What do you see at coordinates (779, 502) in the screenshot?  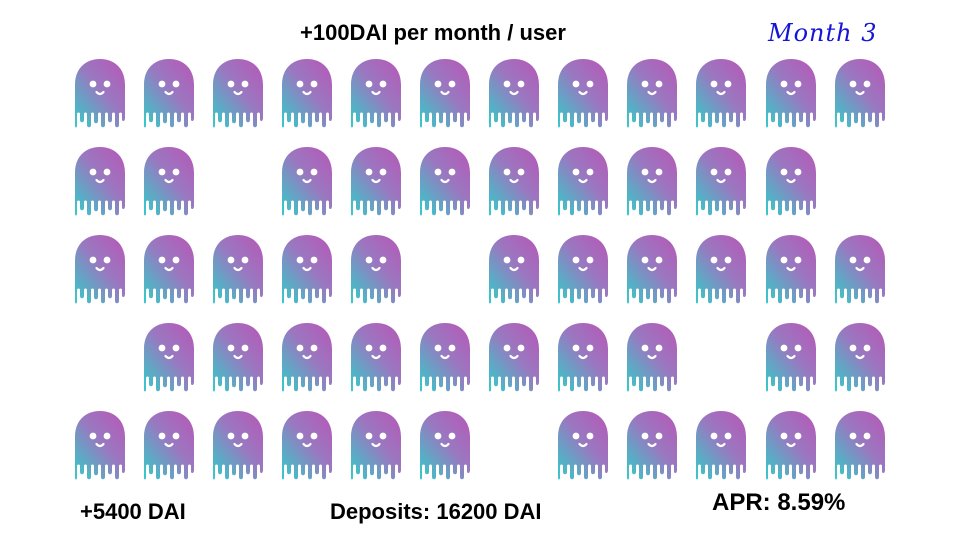 I see `apr-value: APR: 8.59%` at bounding box center [779, 502].